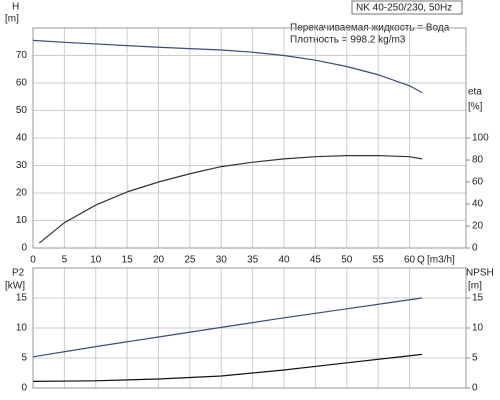 This screenshot has height=400, width=500. What do you see at coordinates (96, 260) in the screenshot?
I see `x-tick-label: 10` at bounding box center [96, 260].